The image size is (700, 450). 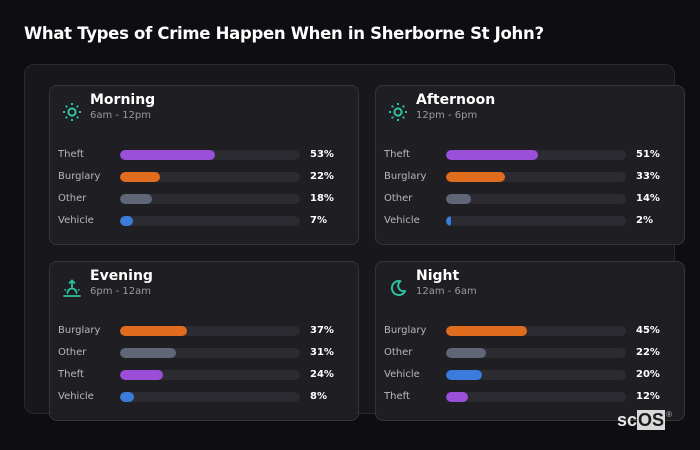 What do you see at coordinates (438, 276) in the screenshot?
I see `card-title: Night` at bounding box center [438, 276].